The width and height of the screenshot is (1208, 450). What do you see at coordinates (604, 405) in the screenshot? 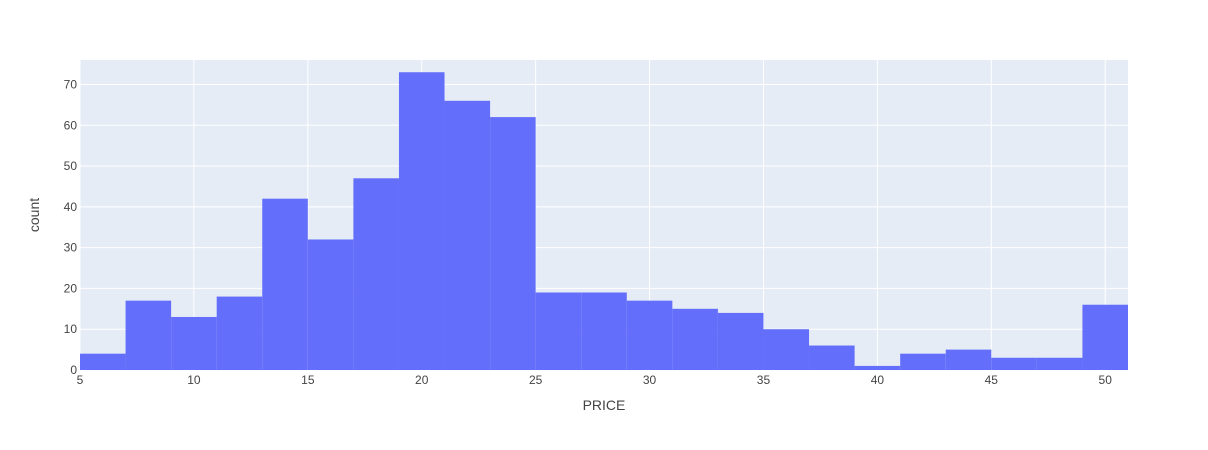
I see `x-axis-title: PRICE` at bounding box center [604, 405].